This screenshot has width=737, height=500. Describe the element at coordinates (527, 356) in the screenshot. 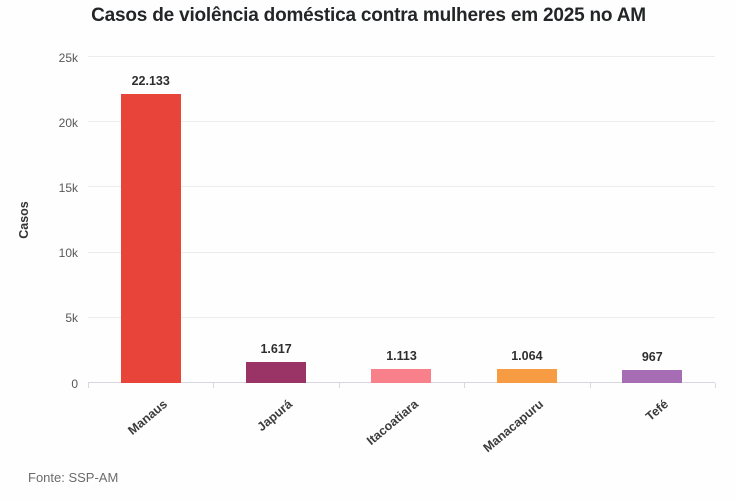

I see `bar-value-label: 1.064` at that location.